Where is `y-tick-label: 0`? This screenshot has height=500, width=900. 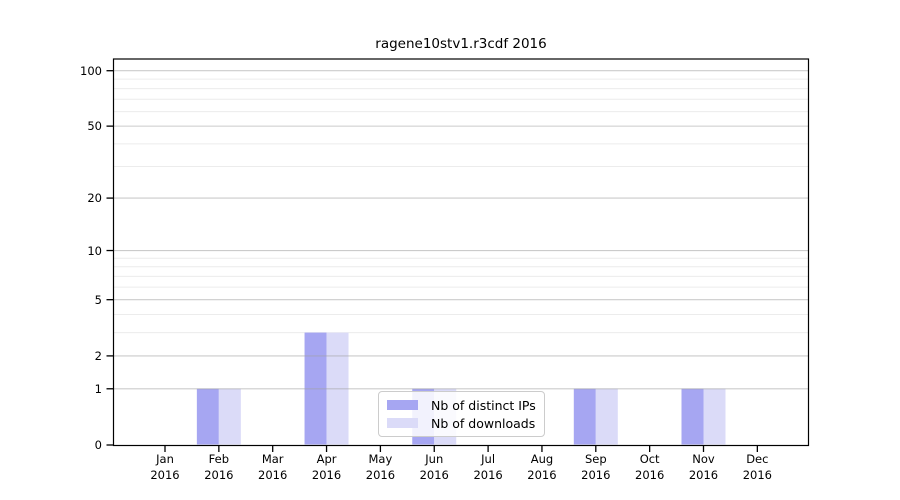
y-tick-label: 0 is located at coordinates (98, 445).